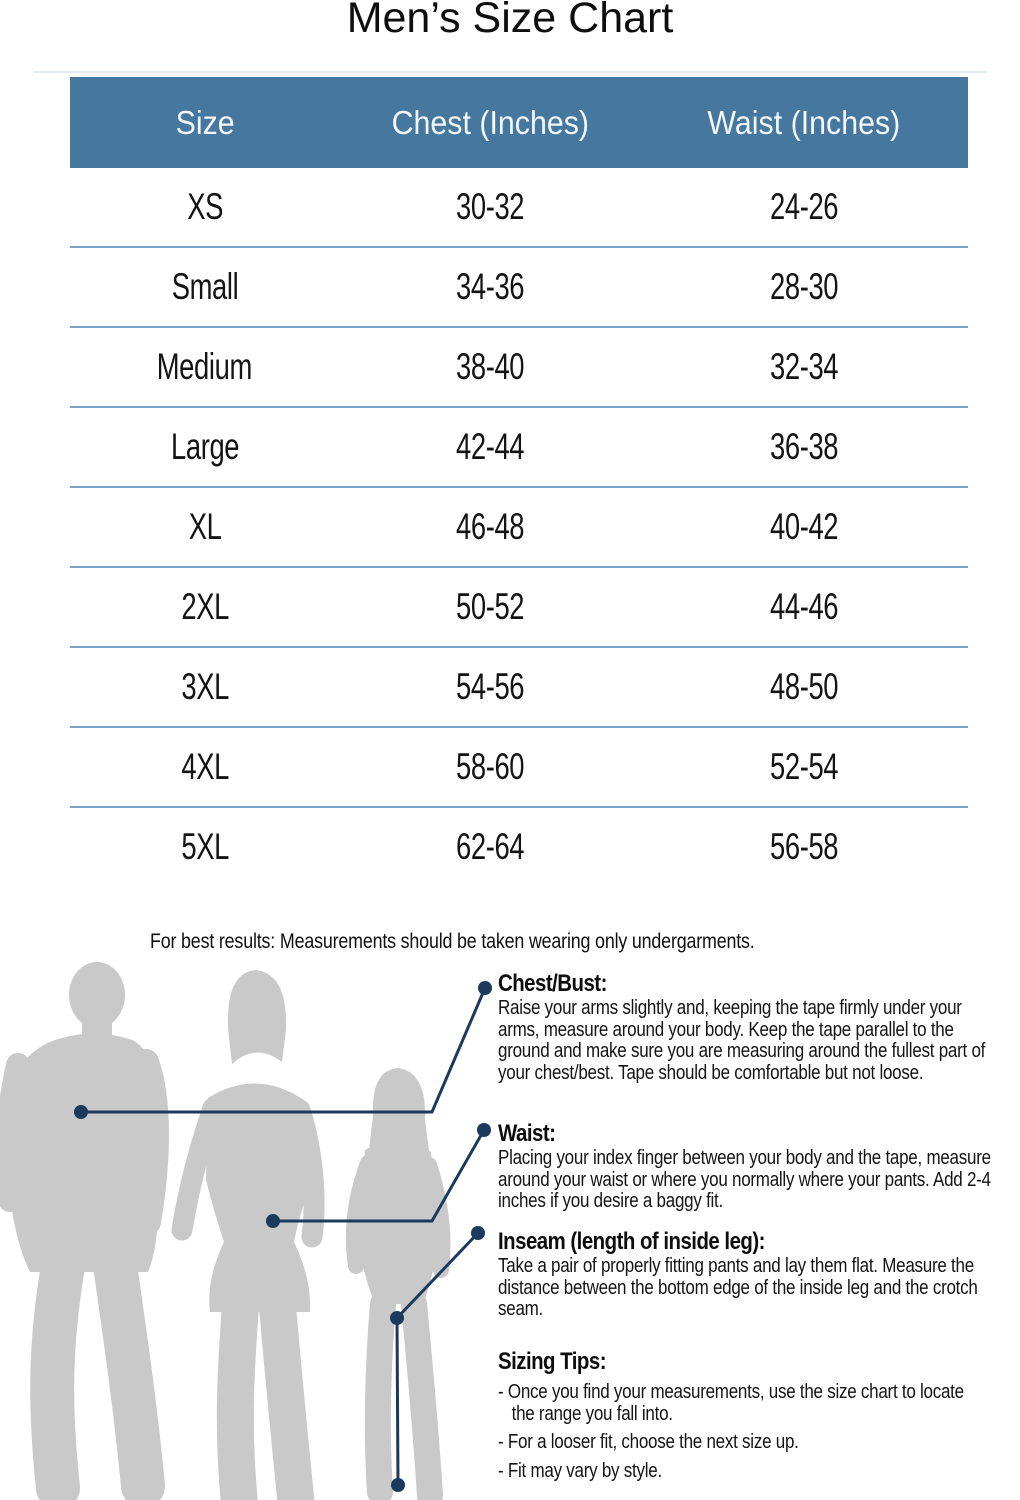 The width and height of the screenshot is (1020, 1500). Describe the element at coordinates (490, 846) in the screenshot. I see `table-cell: 62-64` at that location.